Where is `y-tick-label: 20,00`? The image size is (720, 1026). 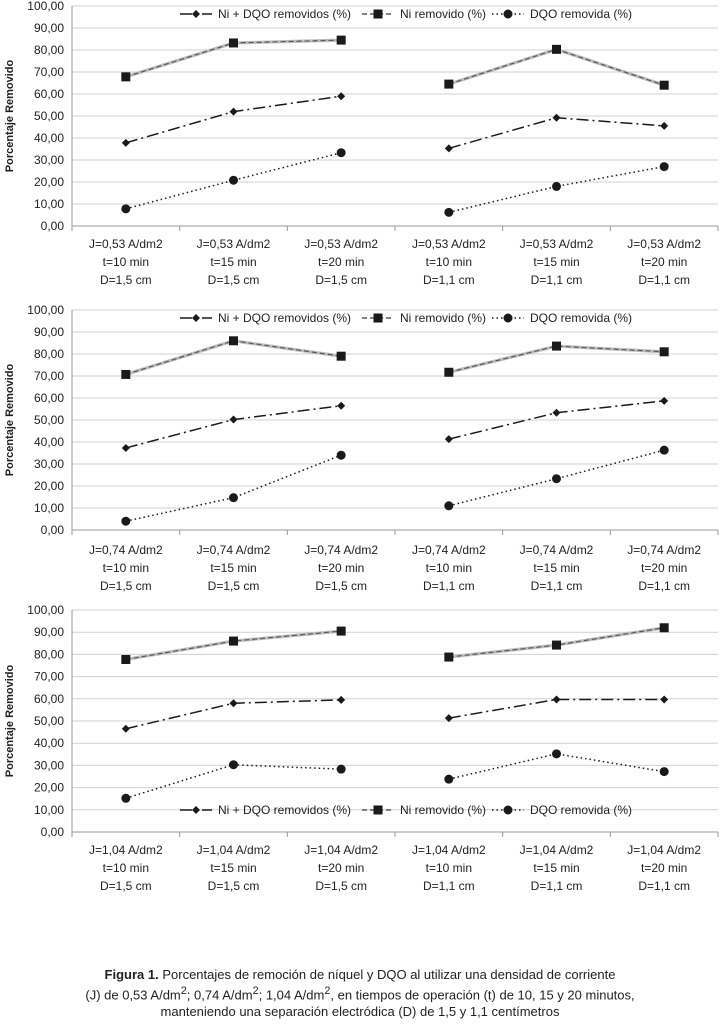 y-tick-label: 20,00 is located at coordinates (49, 788).